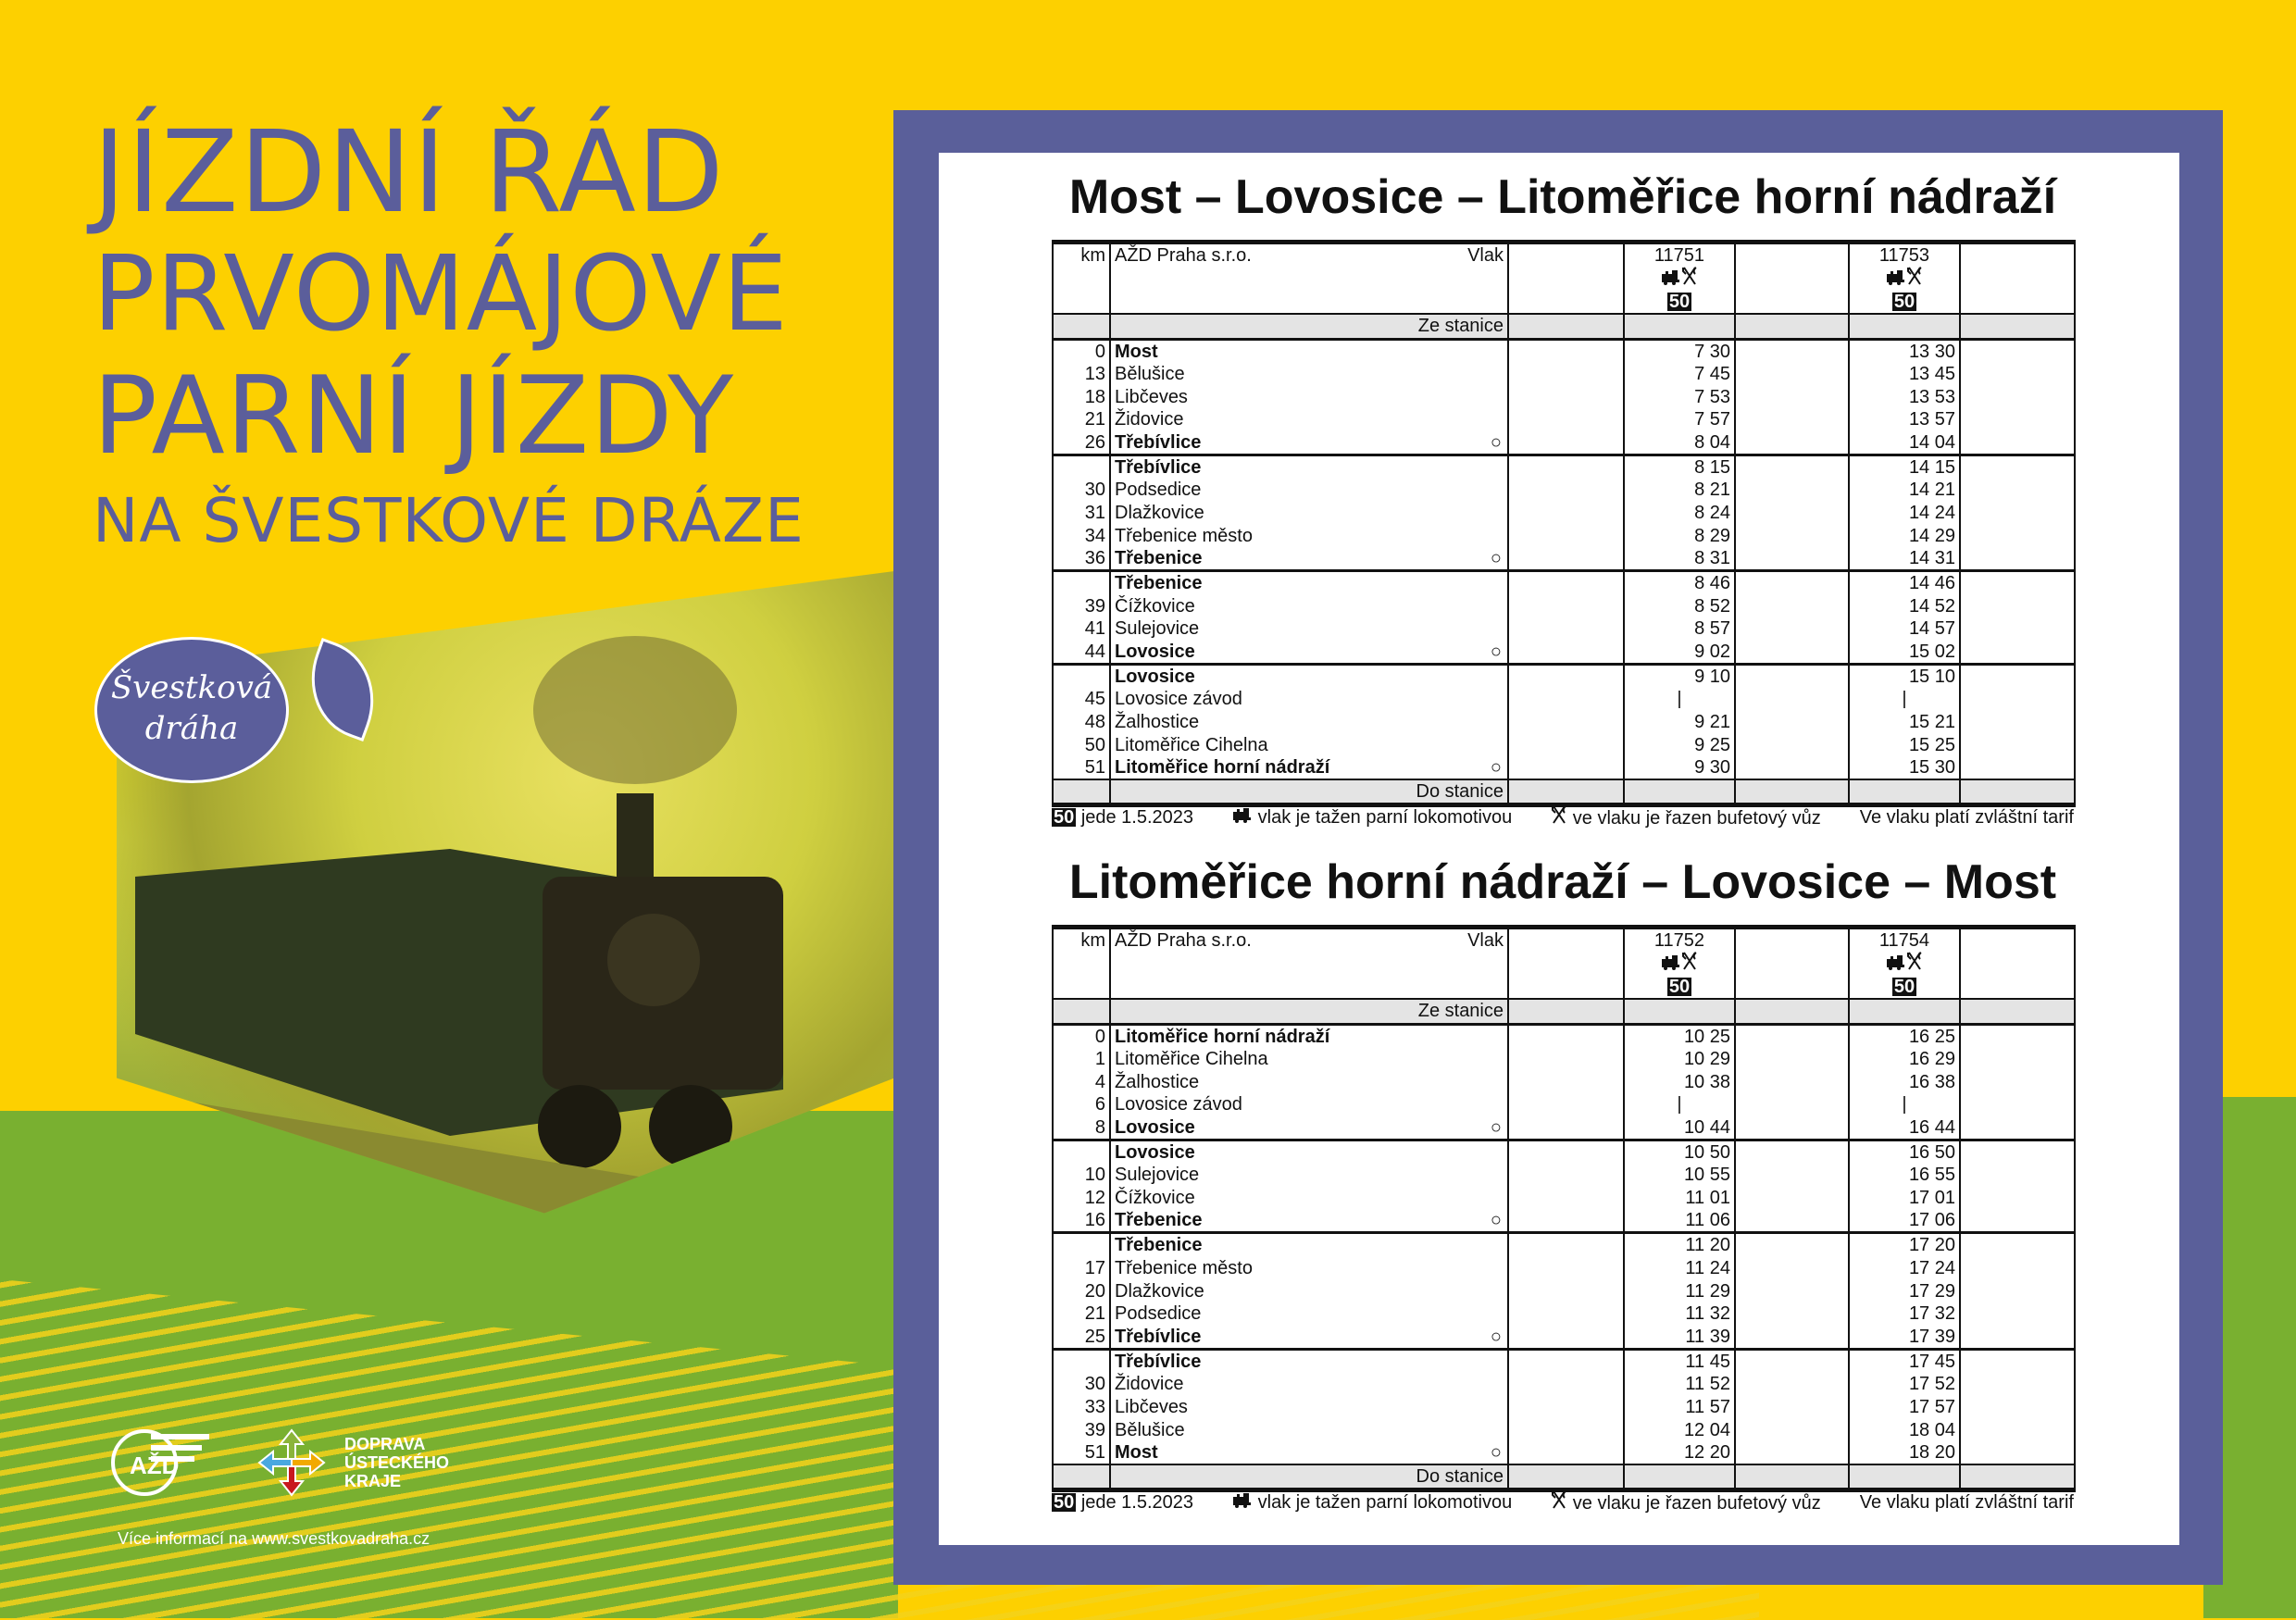 The width and height of the screenshot is (2296, 1620). Describe the element at coordinates (1564, 1198) in the screenshot. I see `timetable-row: 12 Čížkovice 11 01 17 01` at that location.